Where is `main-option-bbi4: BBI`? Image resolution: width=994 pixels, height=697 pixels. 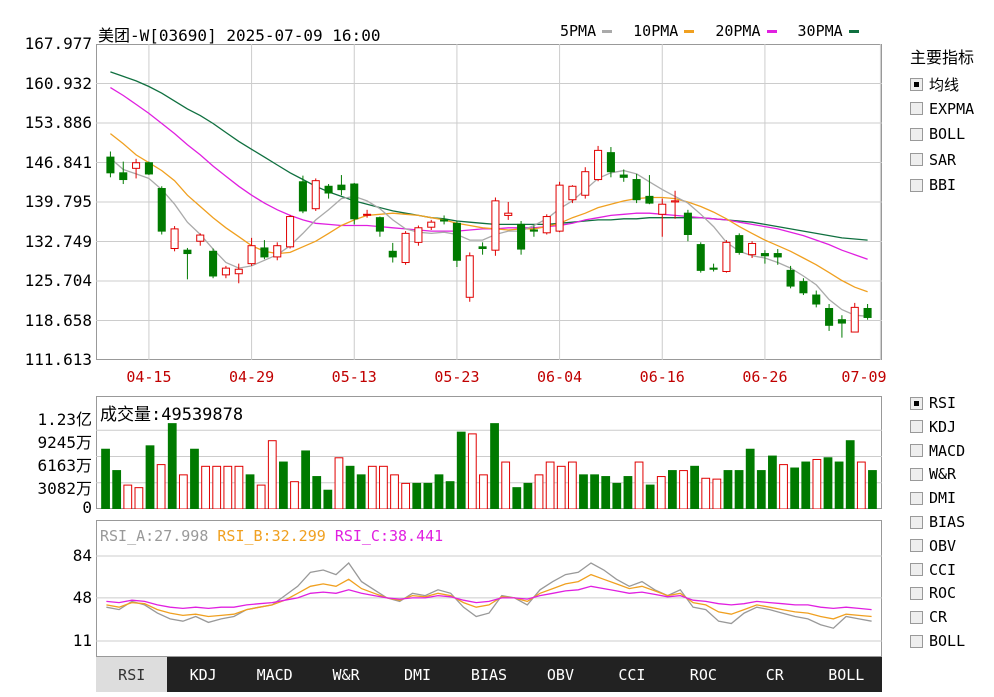 main-option-bbi4: BBI is located at coordinates (933, 185).